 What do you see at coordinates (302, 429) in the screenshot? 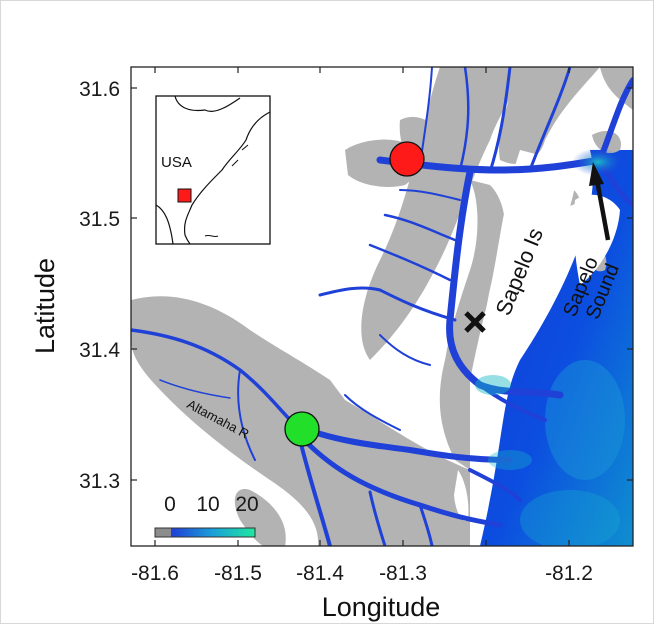
I see `green-site-marker` at bounding box center [302, 429].